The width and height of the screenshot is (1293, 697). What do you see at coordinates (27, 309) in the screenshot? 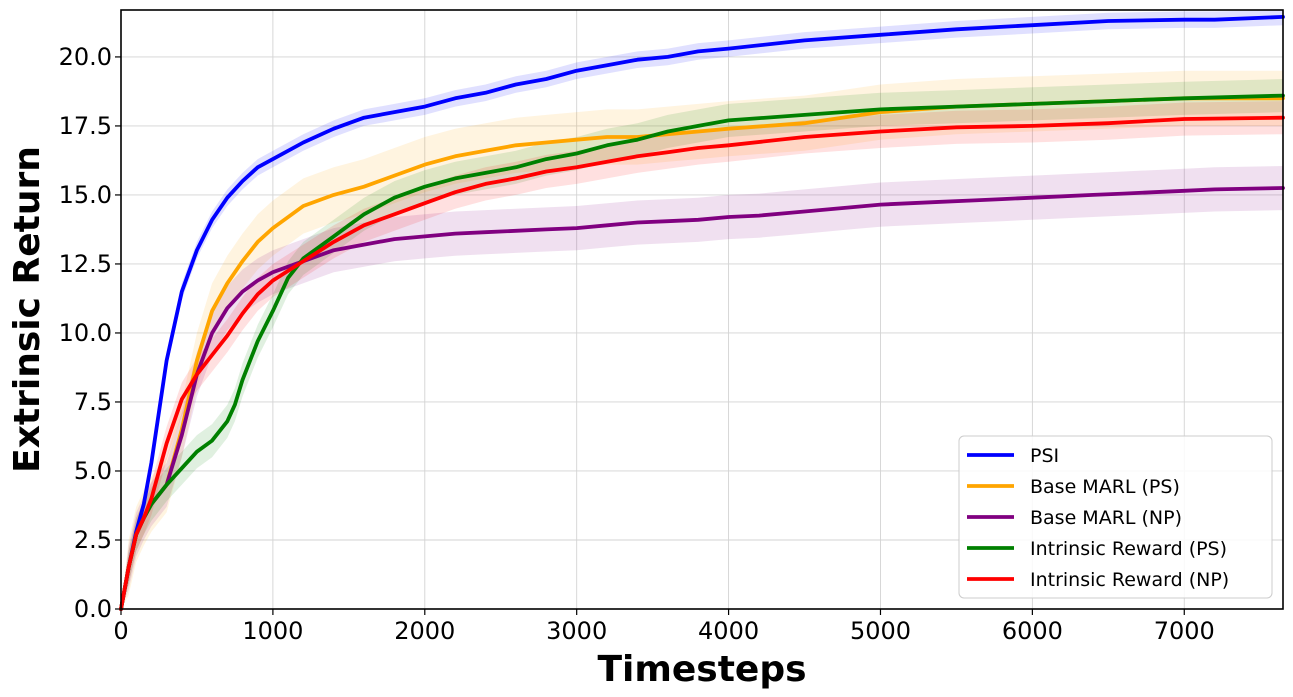
I see `y-axis-title: Extrinsic Return` at bounding box center [27, 309].